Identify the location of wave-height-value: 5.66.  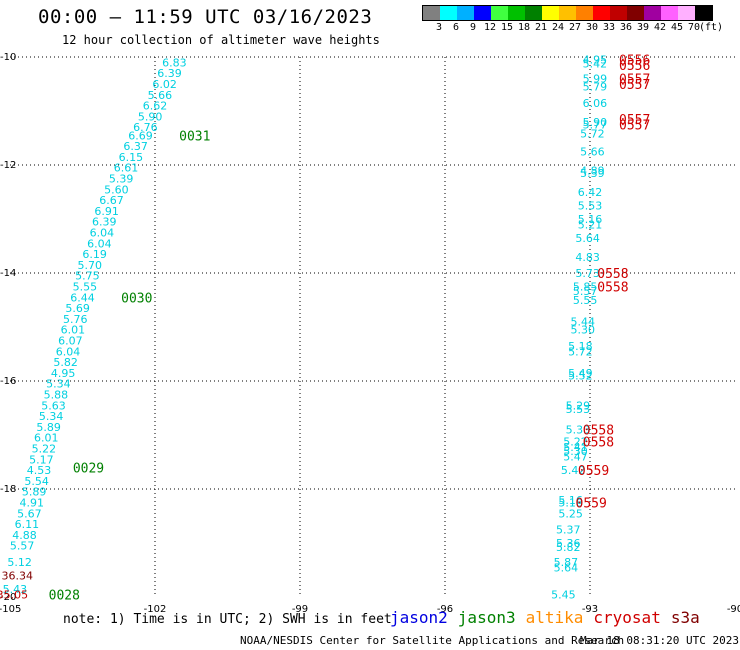
(592, 152).